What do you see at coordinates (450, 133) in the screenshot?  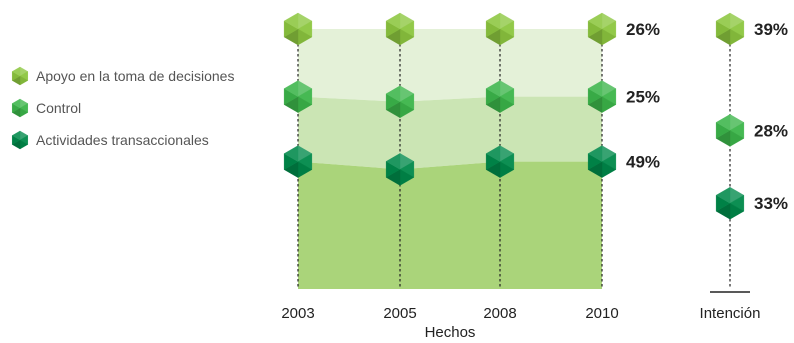 I see `band-control` at bounding box center [450, 133].